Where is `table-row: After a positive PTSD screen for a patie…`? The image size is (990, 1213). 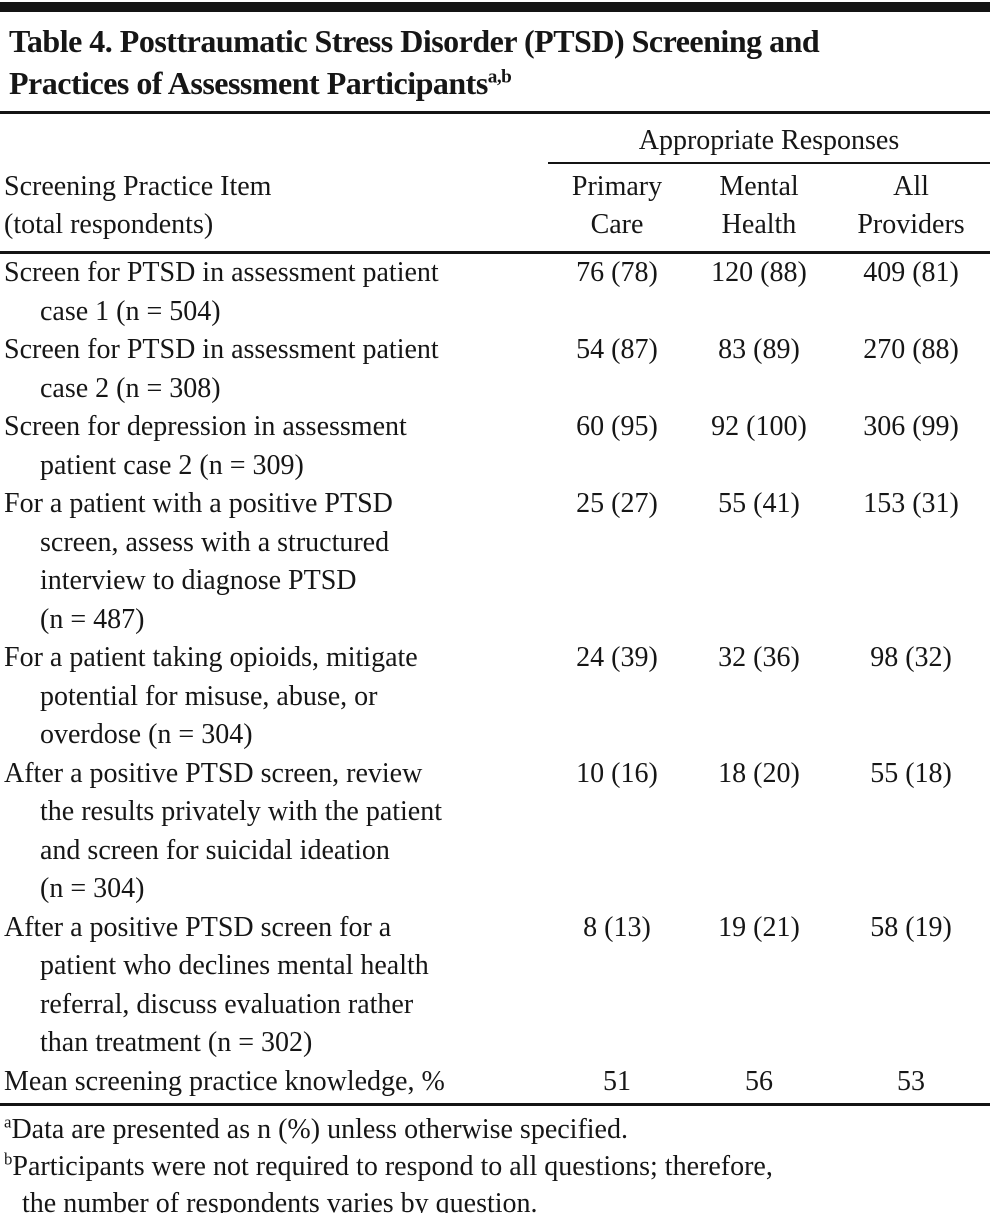
table-row: After a positive PTSD screen for a patie… is located at coordinates (495, 986).